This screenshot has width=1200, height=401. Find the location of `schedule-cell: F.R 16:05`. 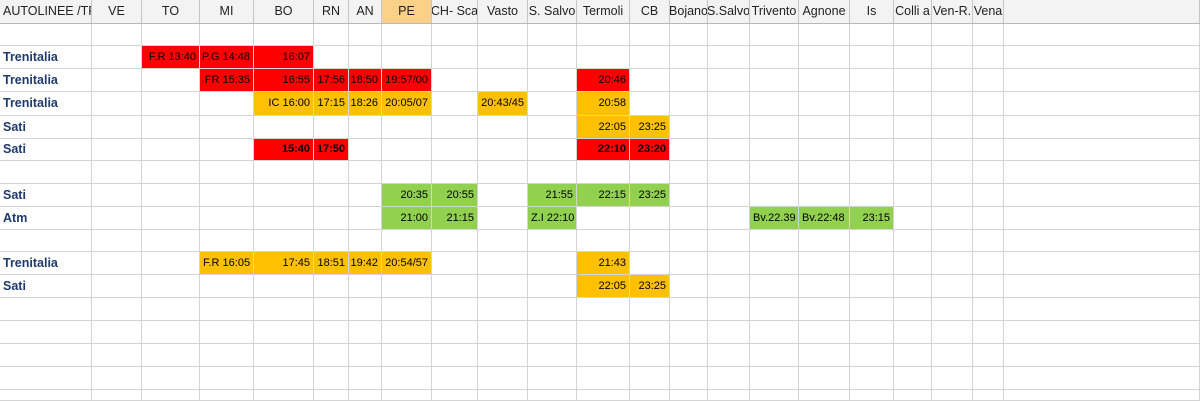

schedule-cell: F.R 16:05 is located at coordinates (227, 263).